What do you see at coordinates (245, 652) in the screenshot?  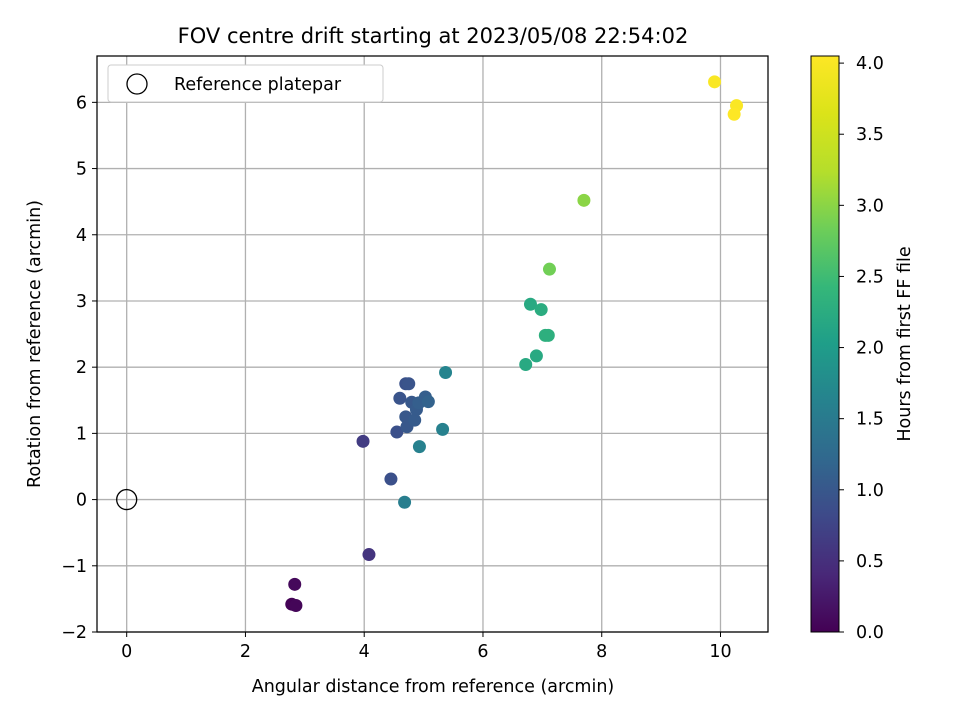 I see `x-tick-label: 2` at bounding box center [245, 652].